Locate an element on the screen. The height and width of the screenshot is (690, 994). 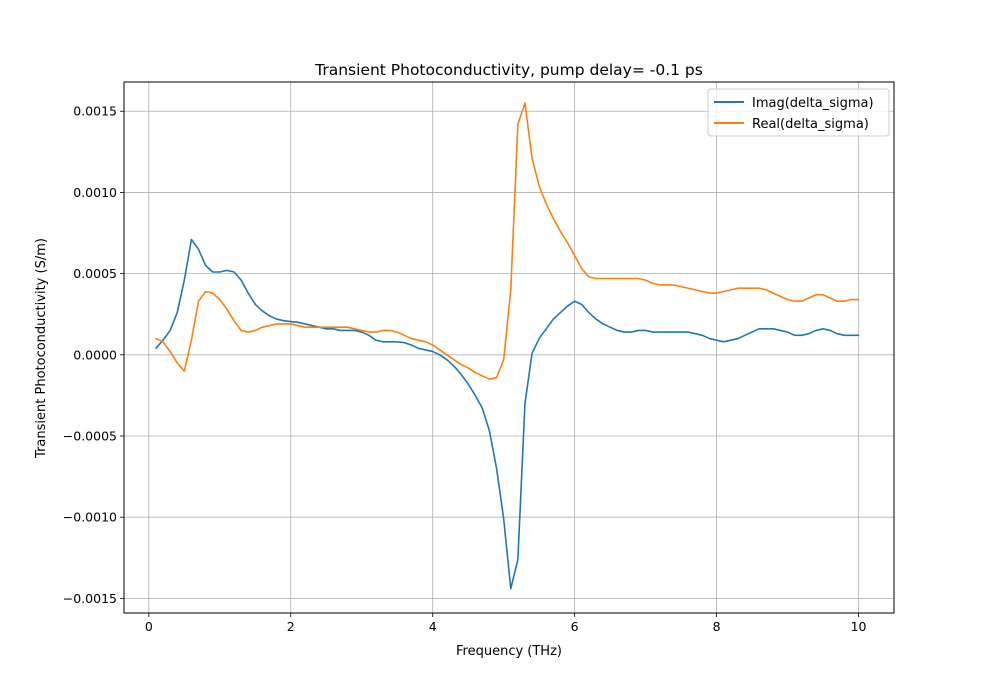
y-axis-label: Transient Photoconductivity (S/m) is located at coordinates (41, 348).